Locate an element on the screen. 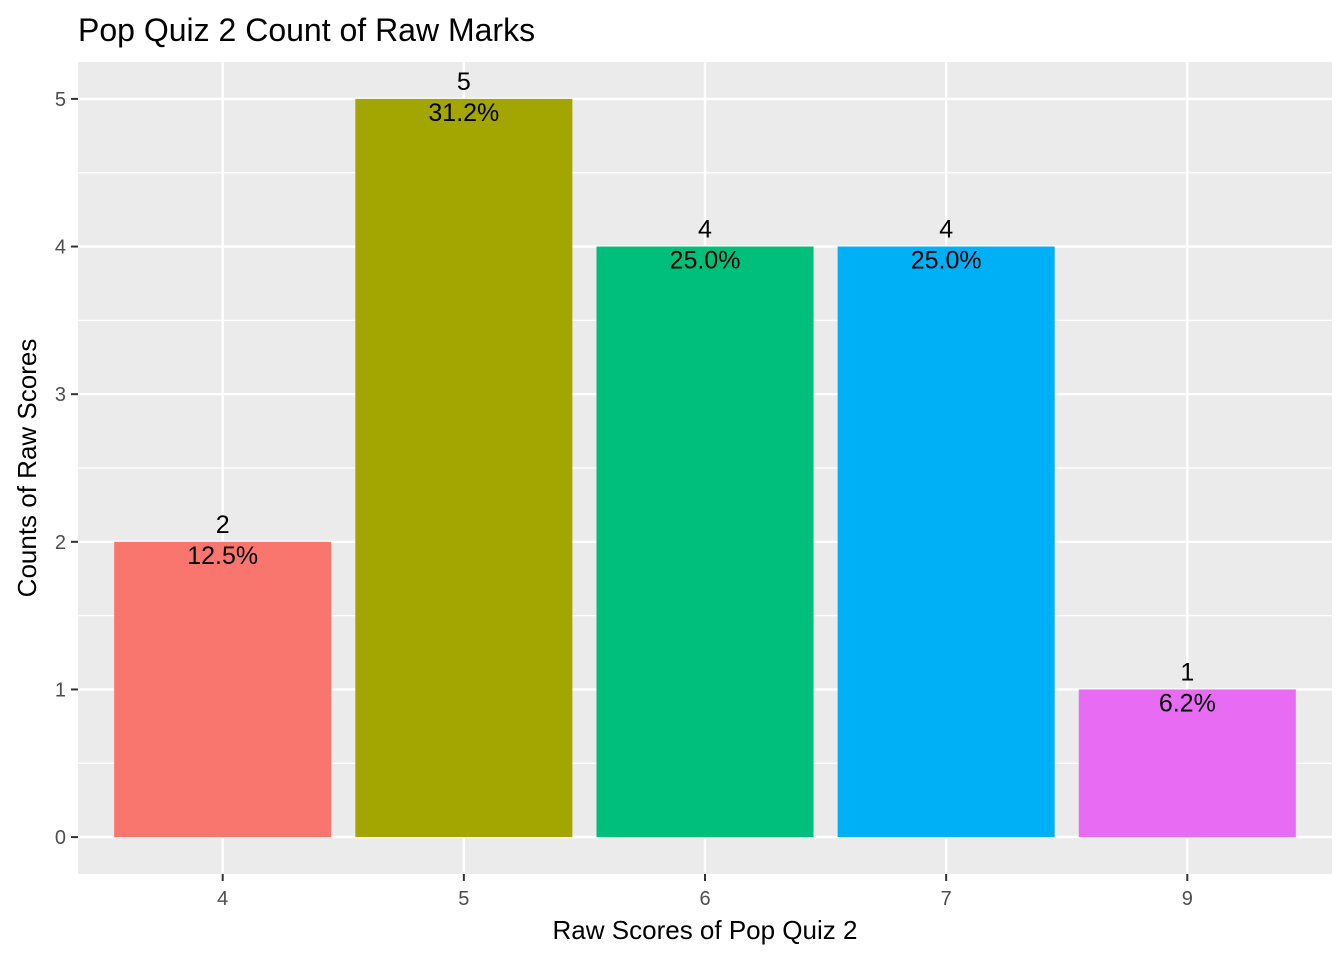 This screenshot has width=1344, height=960. percent-label-4: 12.5% is located at coordinates (222, 556).